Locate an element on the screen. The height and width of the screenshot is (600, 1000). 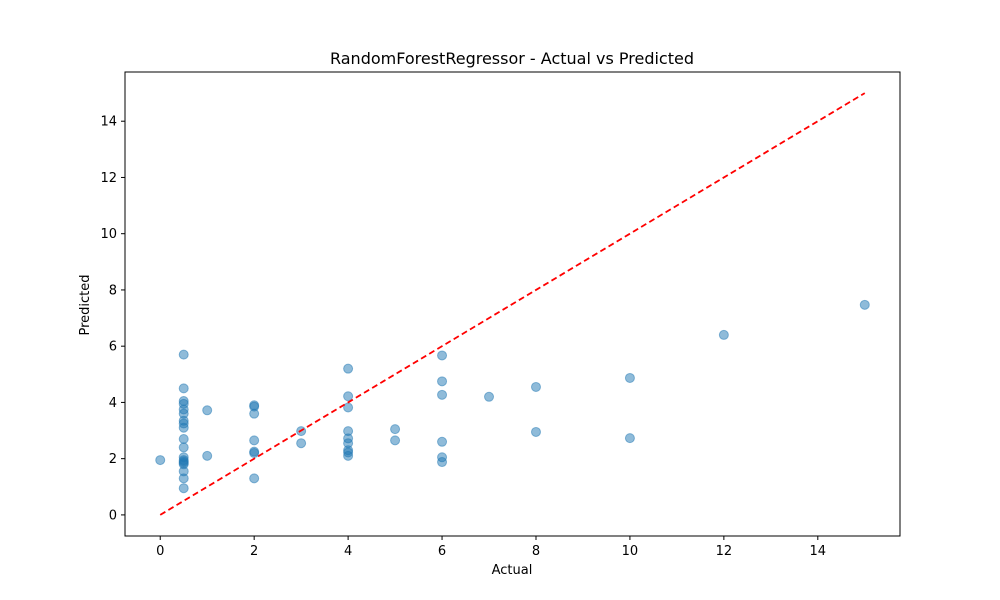
x-axis-ticks: 0 2 4 6 8 10 12 14 is located at coordinates (491, 547).